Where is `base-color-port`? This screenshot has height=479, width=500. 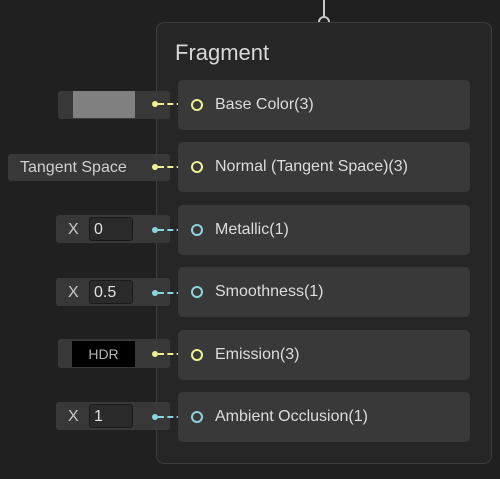 base-color-port is located at coordinates (197, 105).